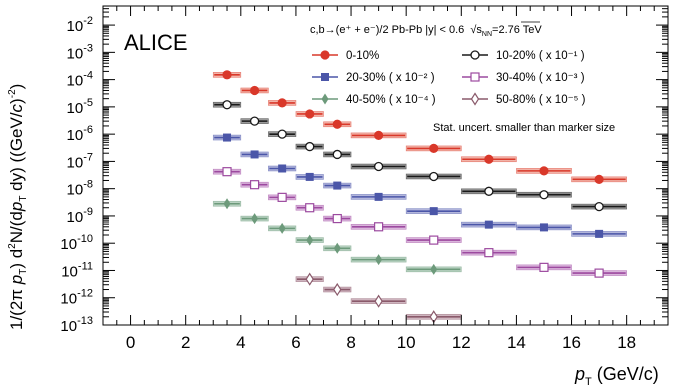 Image resolution: width=675 pixels, height=390 pixels. Describe the element at coordinates (540, 56) in the screenshot. I see `legend-label: 10-20% ( x 10⁻¹ )` at that location.